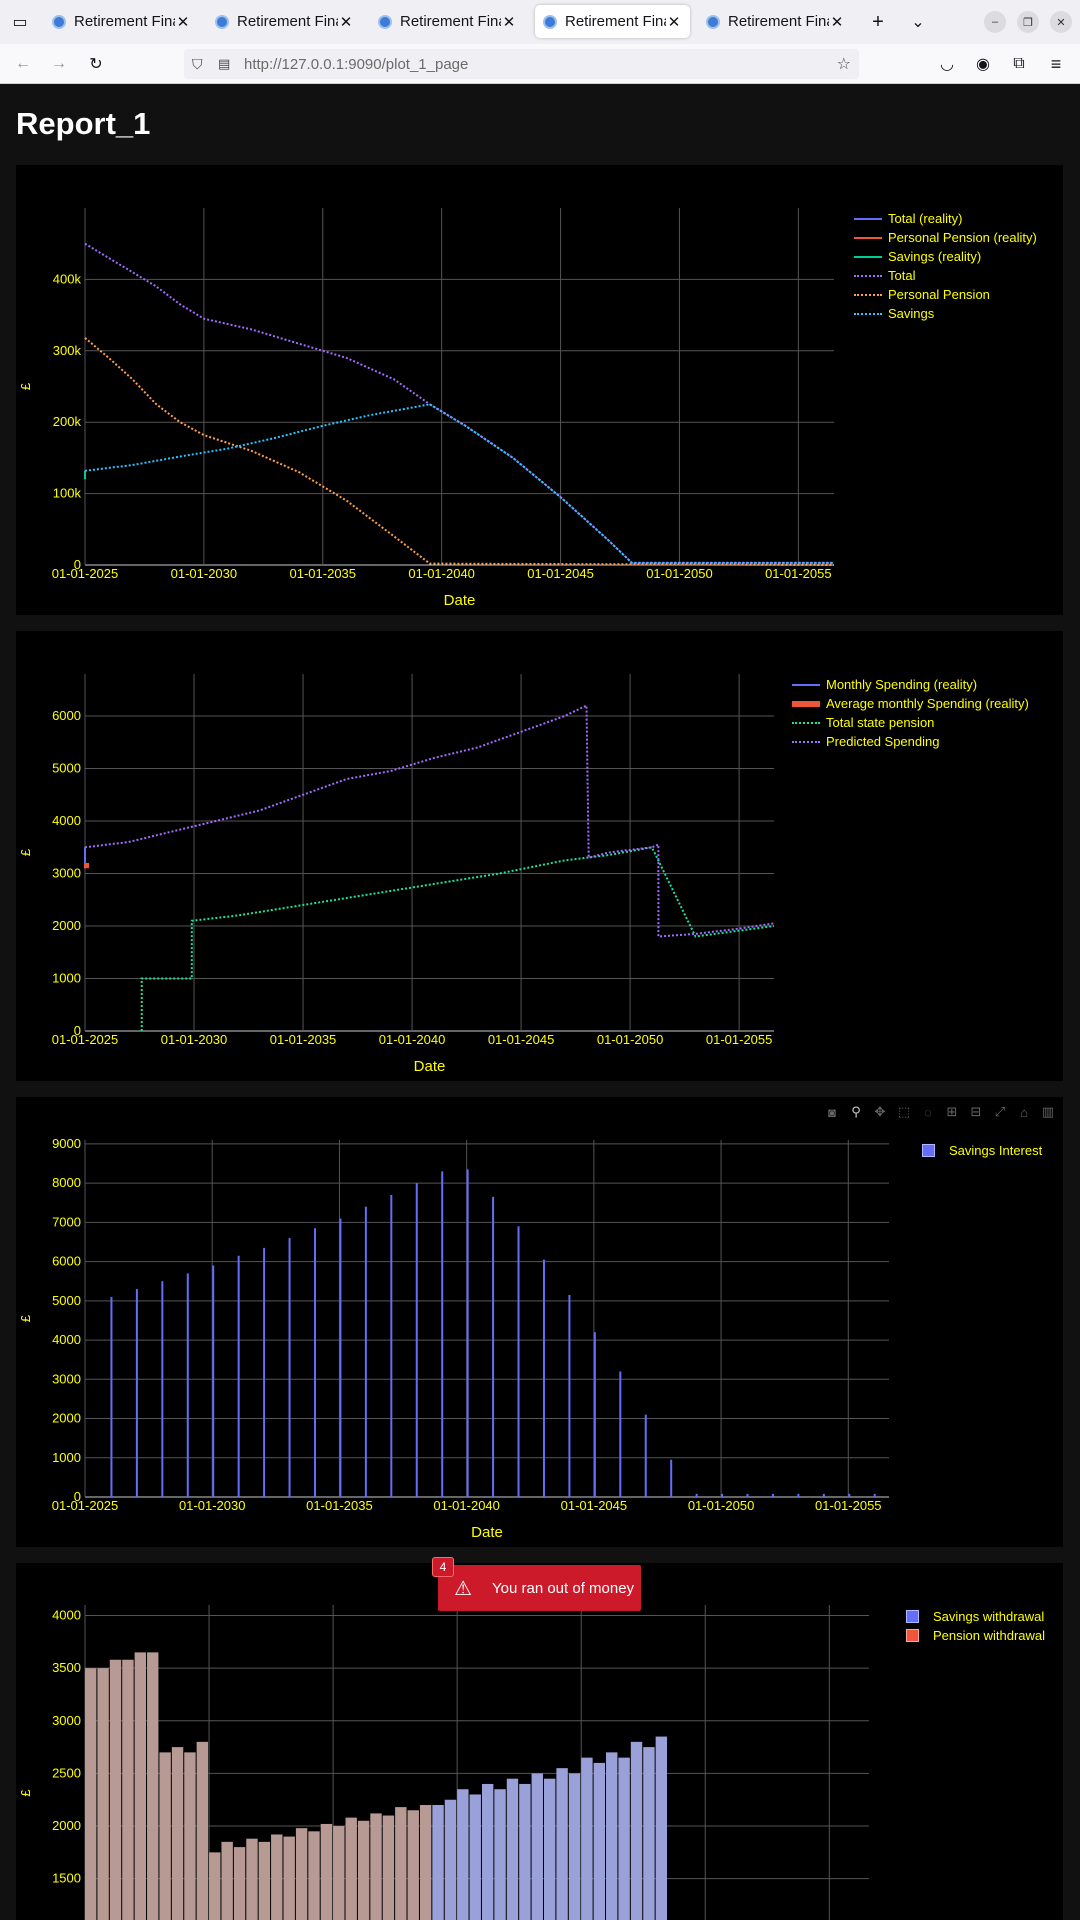  What do you see at coordinates (197, 63) in the screenshot?
I see `shield-icon: ⛉` at bounding box center [197, 63].